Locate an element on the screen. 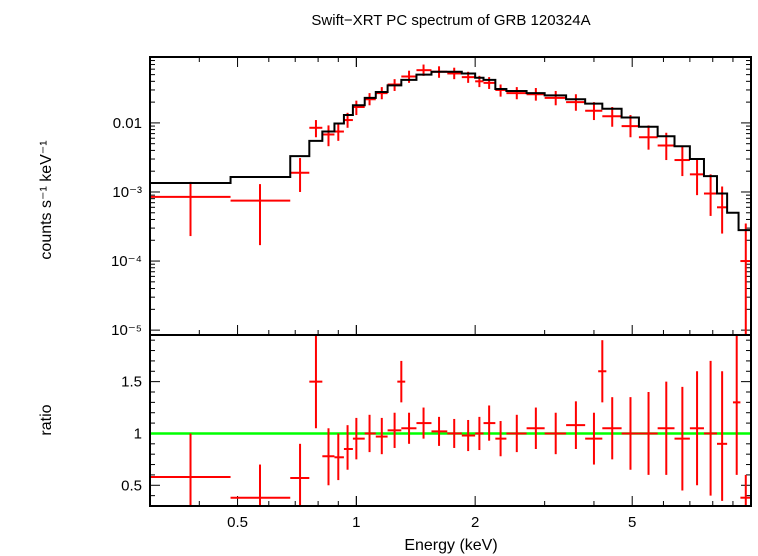  x-tick-label: 0.5 is located at coordinates (237, 522).